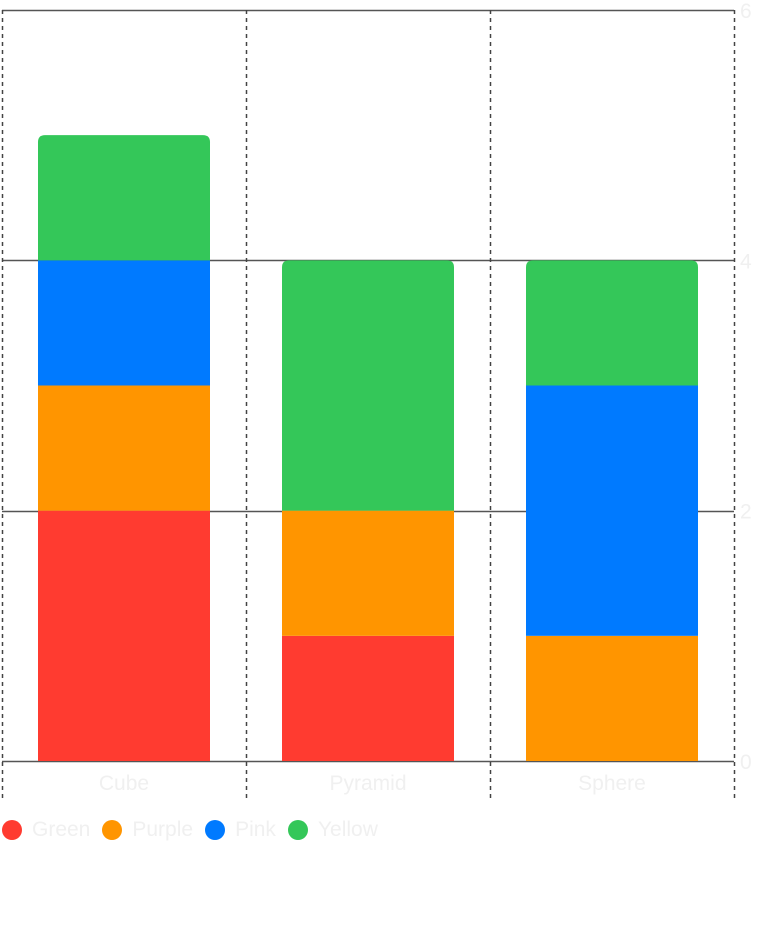  Describe the element at coordinates (163, 829) in the screenshot. I see `legend-label-purple: Purple` at that location.